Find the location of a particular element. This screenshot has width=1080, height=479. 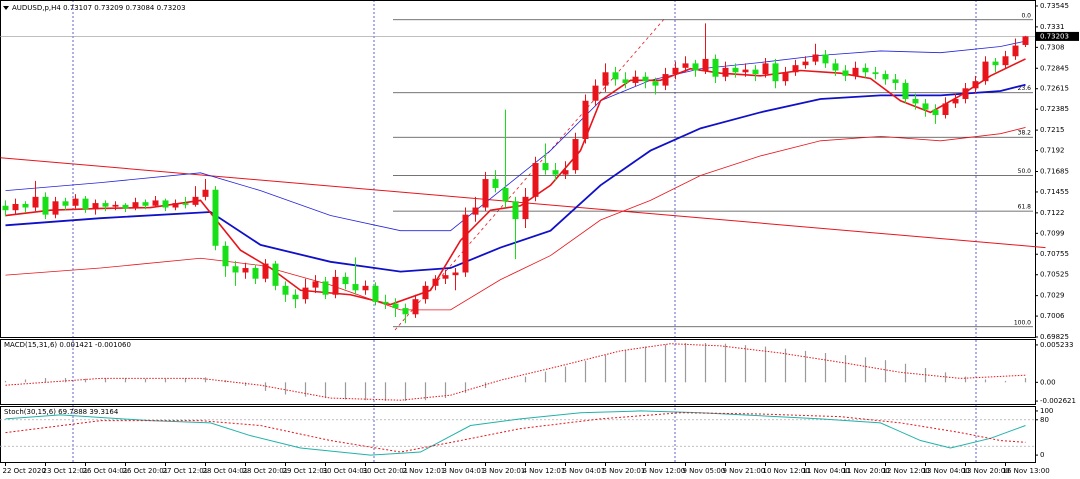

fib-label: 100.0 is located at coordinates (1022, 322).